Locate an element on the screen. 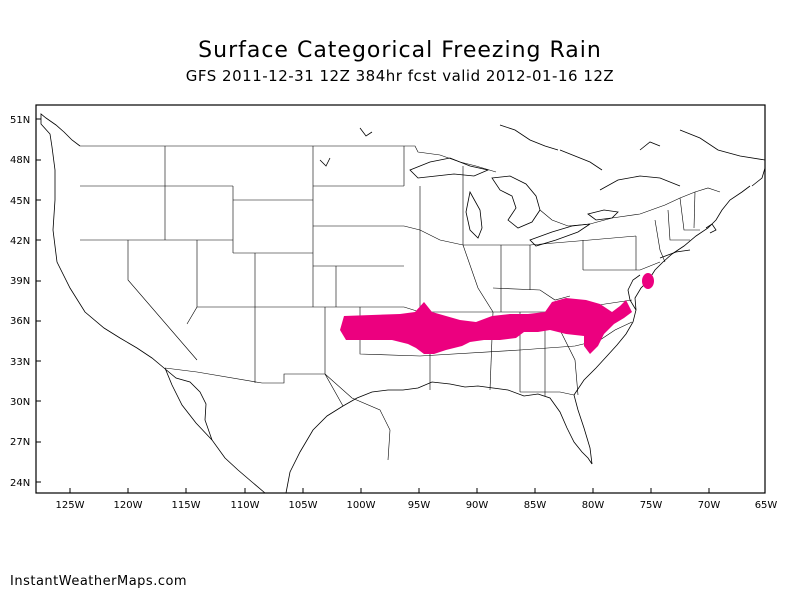  freezing-rain-spot is located at coordinates (648, 281).